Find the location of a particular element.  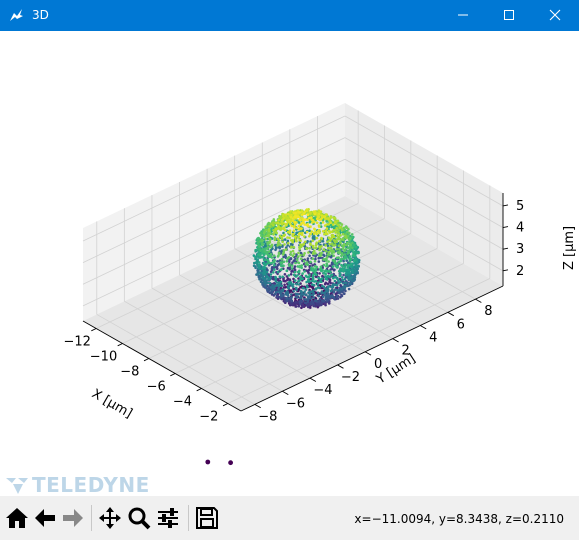

minimize-button is located at coordinates (463, 15).